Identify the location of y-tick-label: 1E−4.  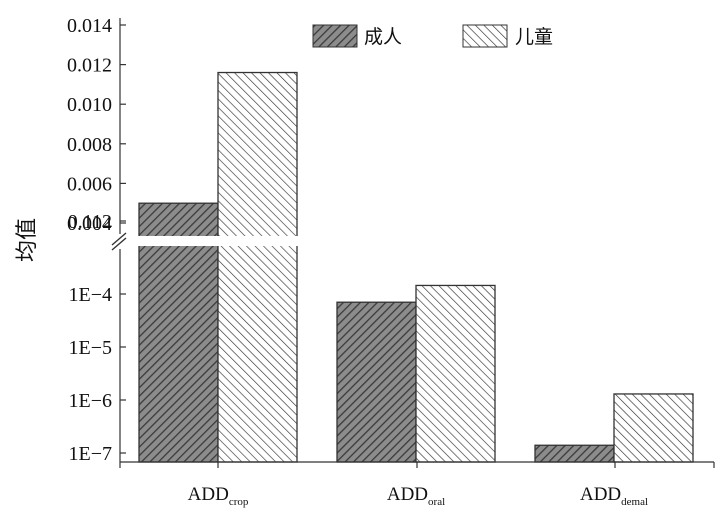
(91, 295).